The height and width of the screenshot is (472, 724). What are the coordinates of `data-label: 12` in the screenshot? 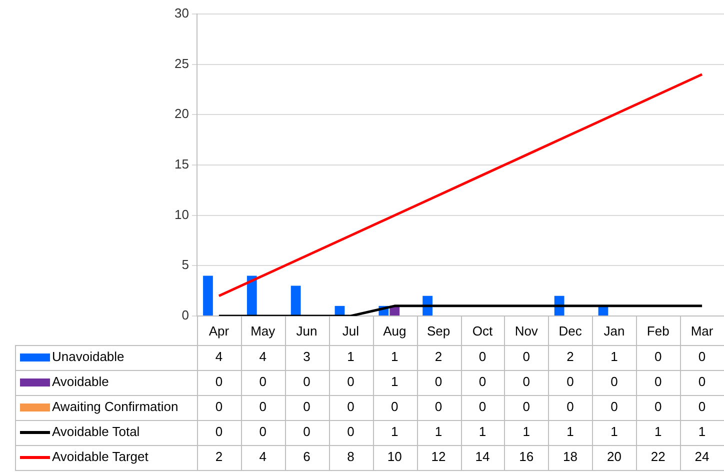 It's located at (438, 456).